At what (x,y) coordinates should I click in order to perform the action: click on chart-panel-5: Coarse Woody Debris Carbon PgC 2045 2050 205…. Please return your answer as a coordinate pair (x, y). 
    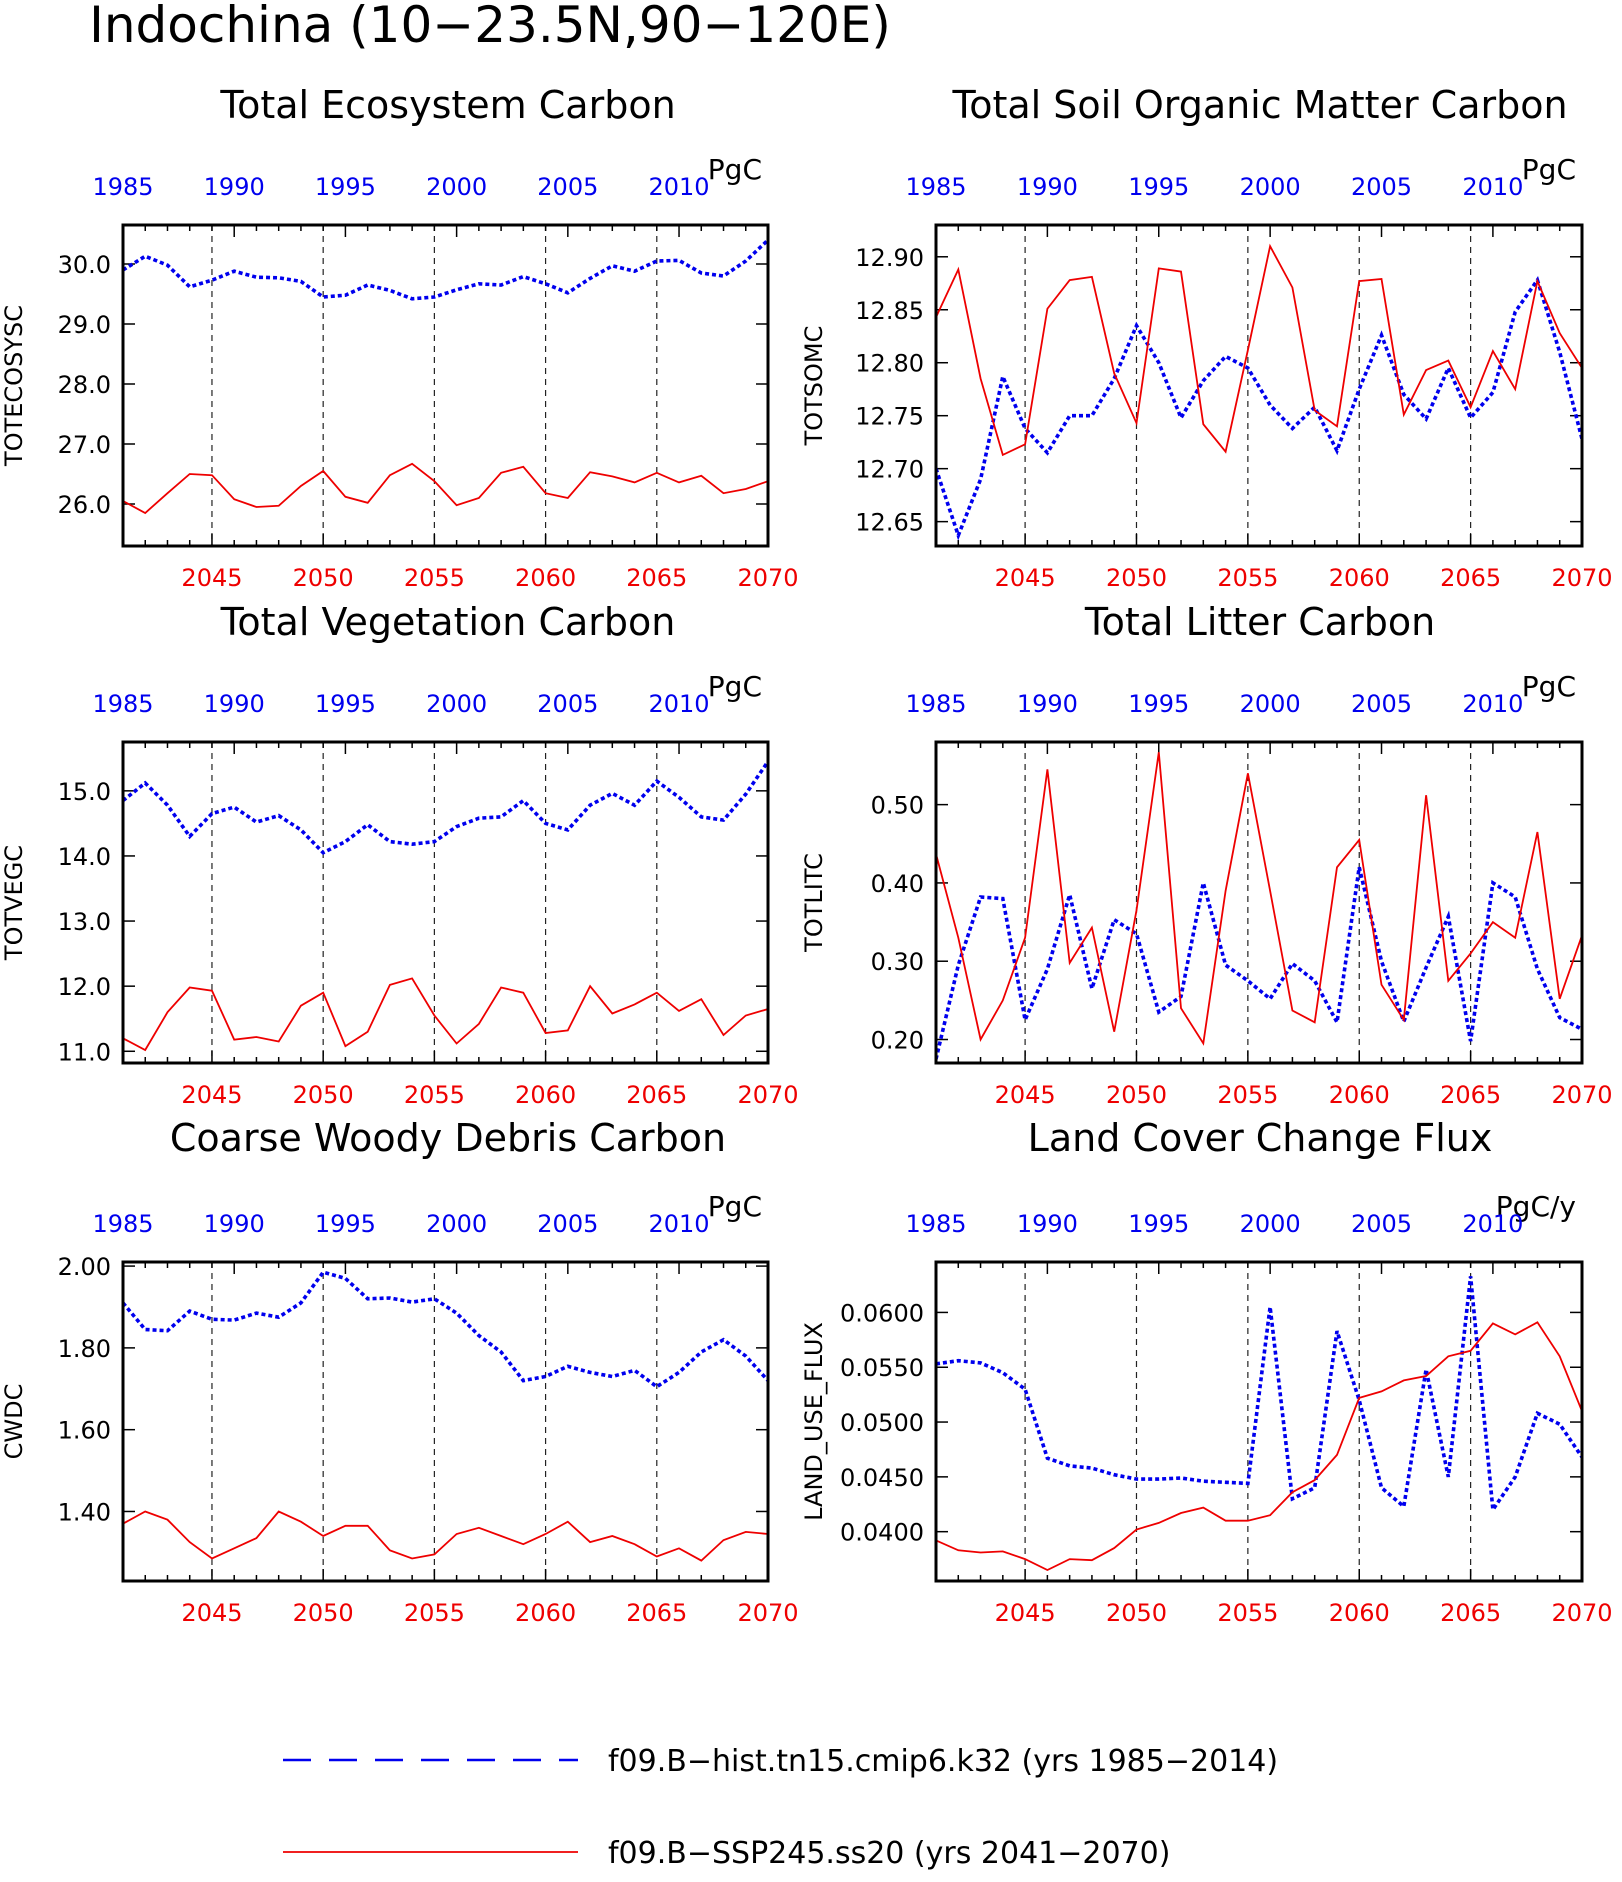
    Looking at the image, I should click on (399, 1371).